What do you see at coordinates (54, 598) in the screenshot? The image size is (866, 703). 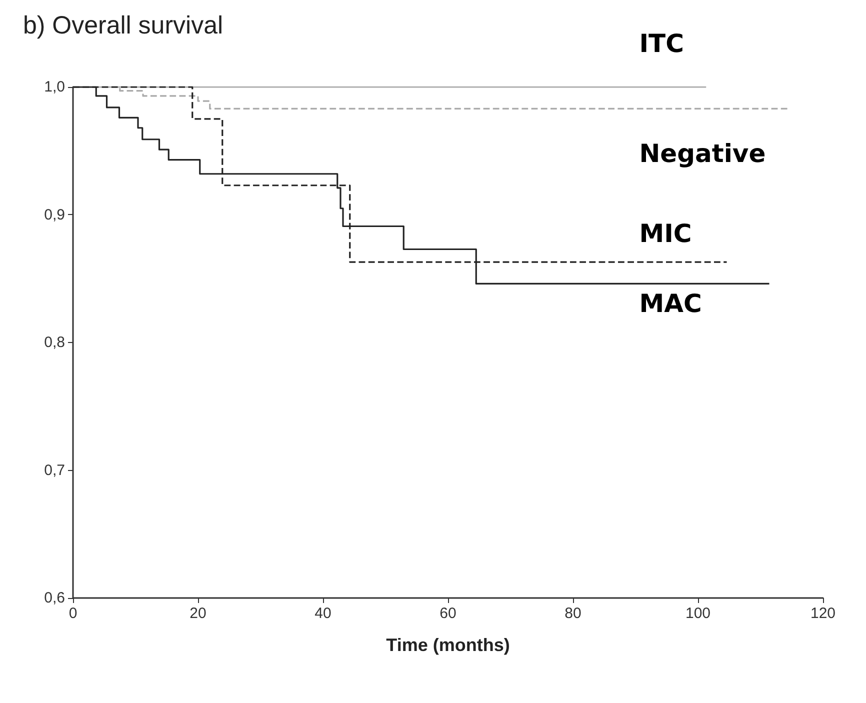 I see `y-tick-label: 0,6` at bounding box center [54, 598].